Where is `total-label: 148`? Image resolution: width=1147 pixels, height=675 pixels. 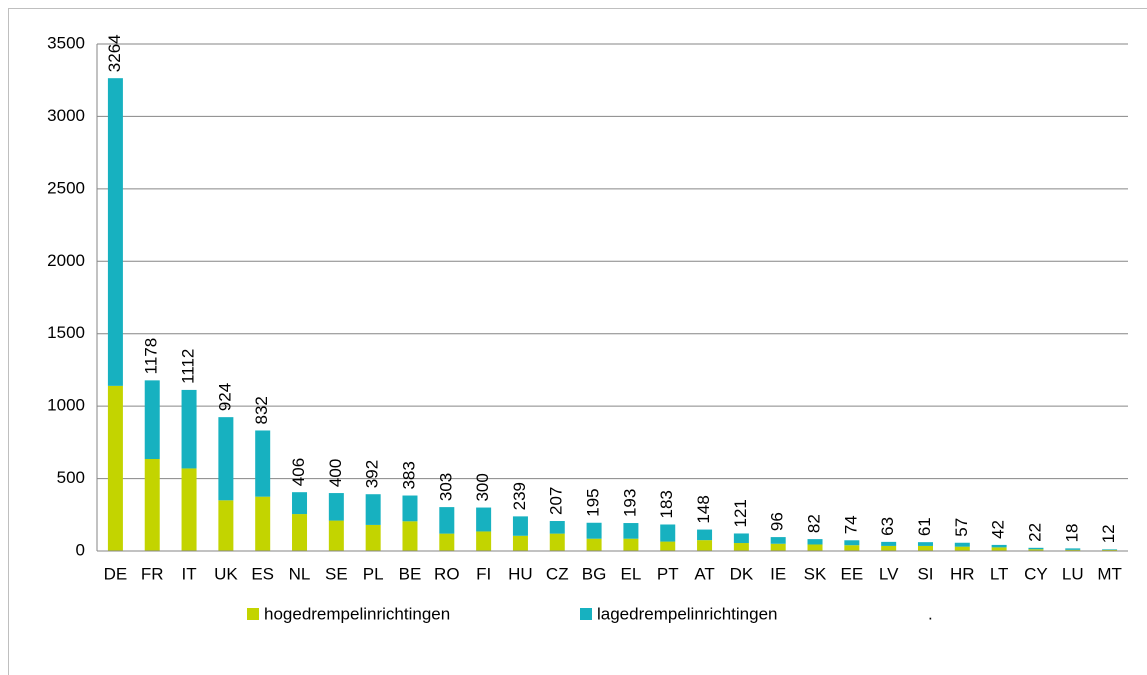 total-label: 148 is located at coordinates (703, 509).